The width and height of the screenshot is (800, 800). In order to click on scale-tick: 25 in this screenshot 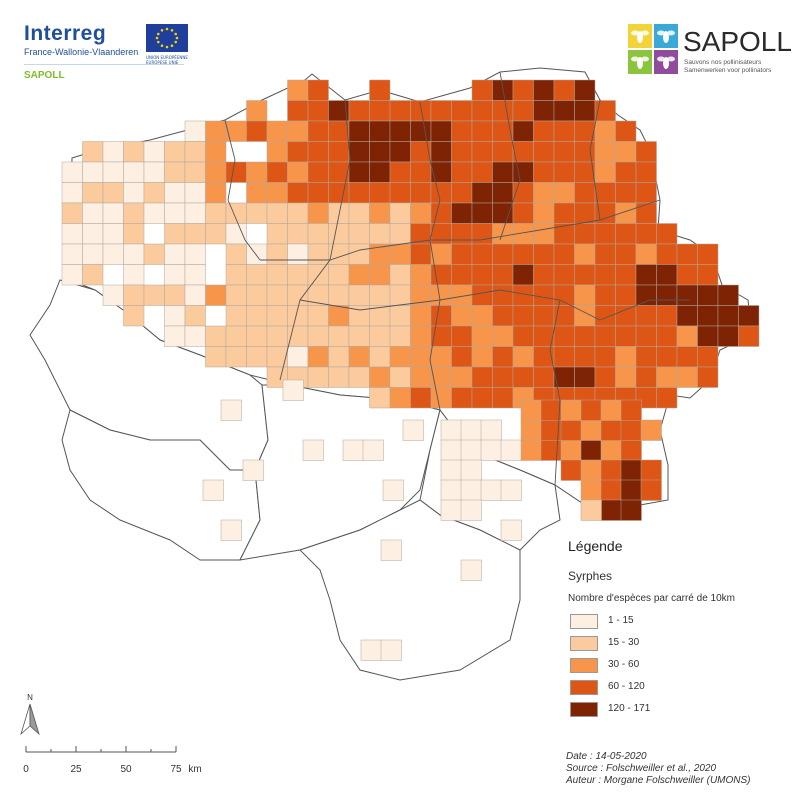, I will do `click(76, 769)`.